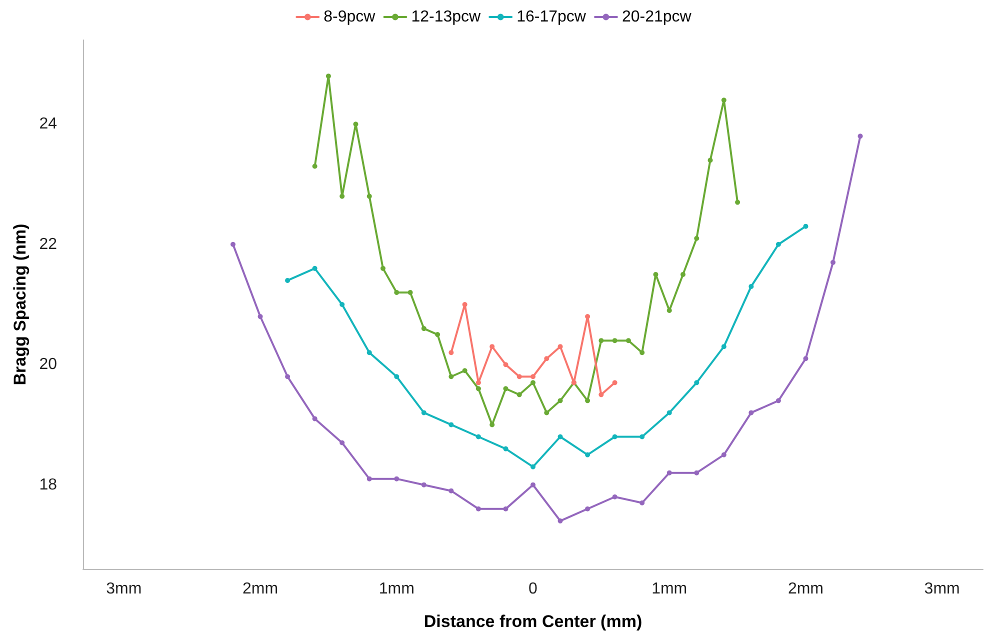 This screenshot has width=987, height=639. What do you see at coordinates (48, 365) in the screenshot?
I see `y-tick-label: 20` at bounding box center [48, 365].